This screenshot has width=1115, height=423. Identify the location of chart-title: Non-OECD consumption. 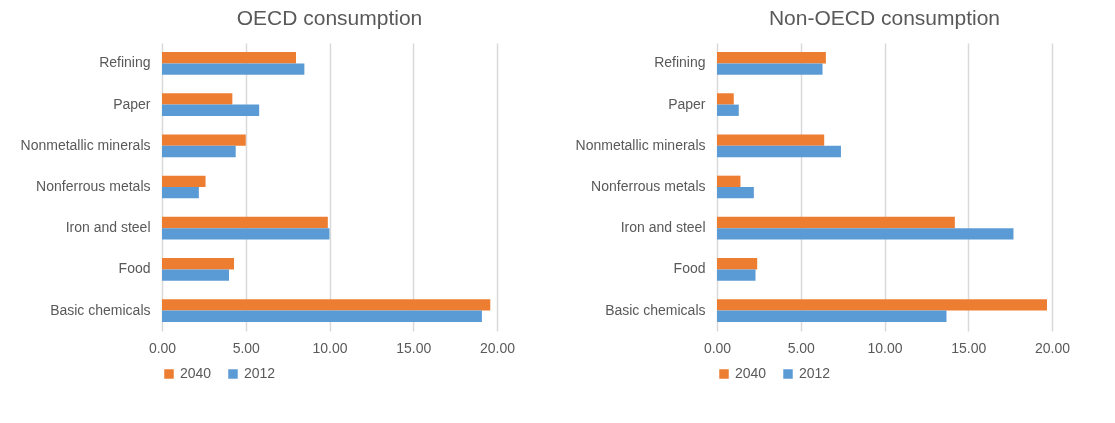
(884, 17).